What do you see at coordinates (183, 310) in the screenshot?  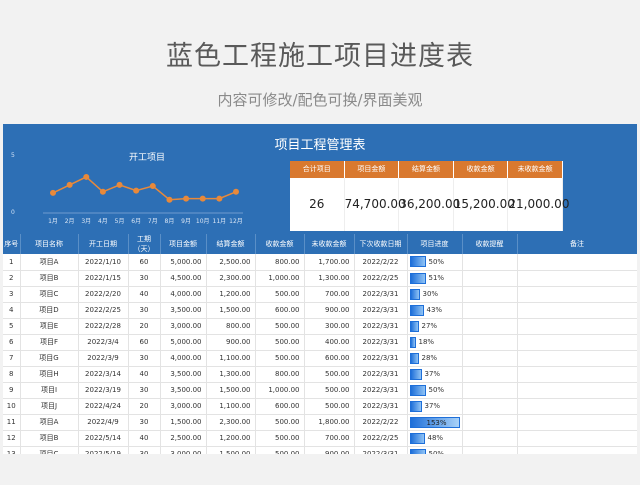 I see `cell-amount: 3,500.00` at bounding box center [183, 310].